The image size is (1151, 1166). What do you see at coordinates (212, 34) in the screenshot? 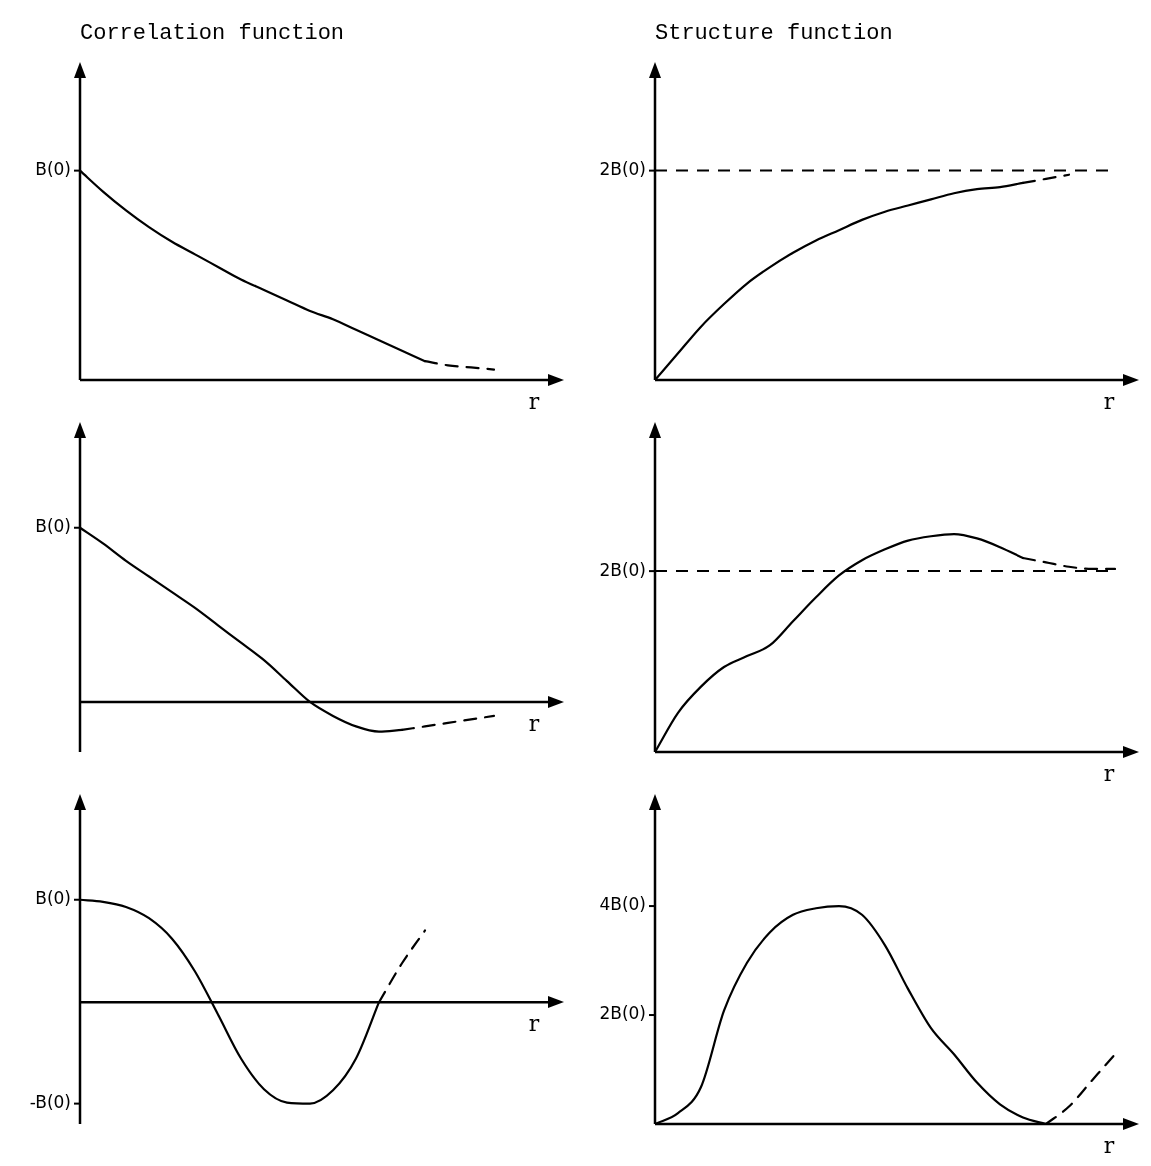
I see `chart-title: Correlation function` at bounding box center [212, 34].